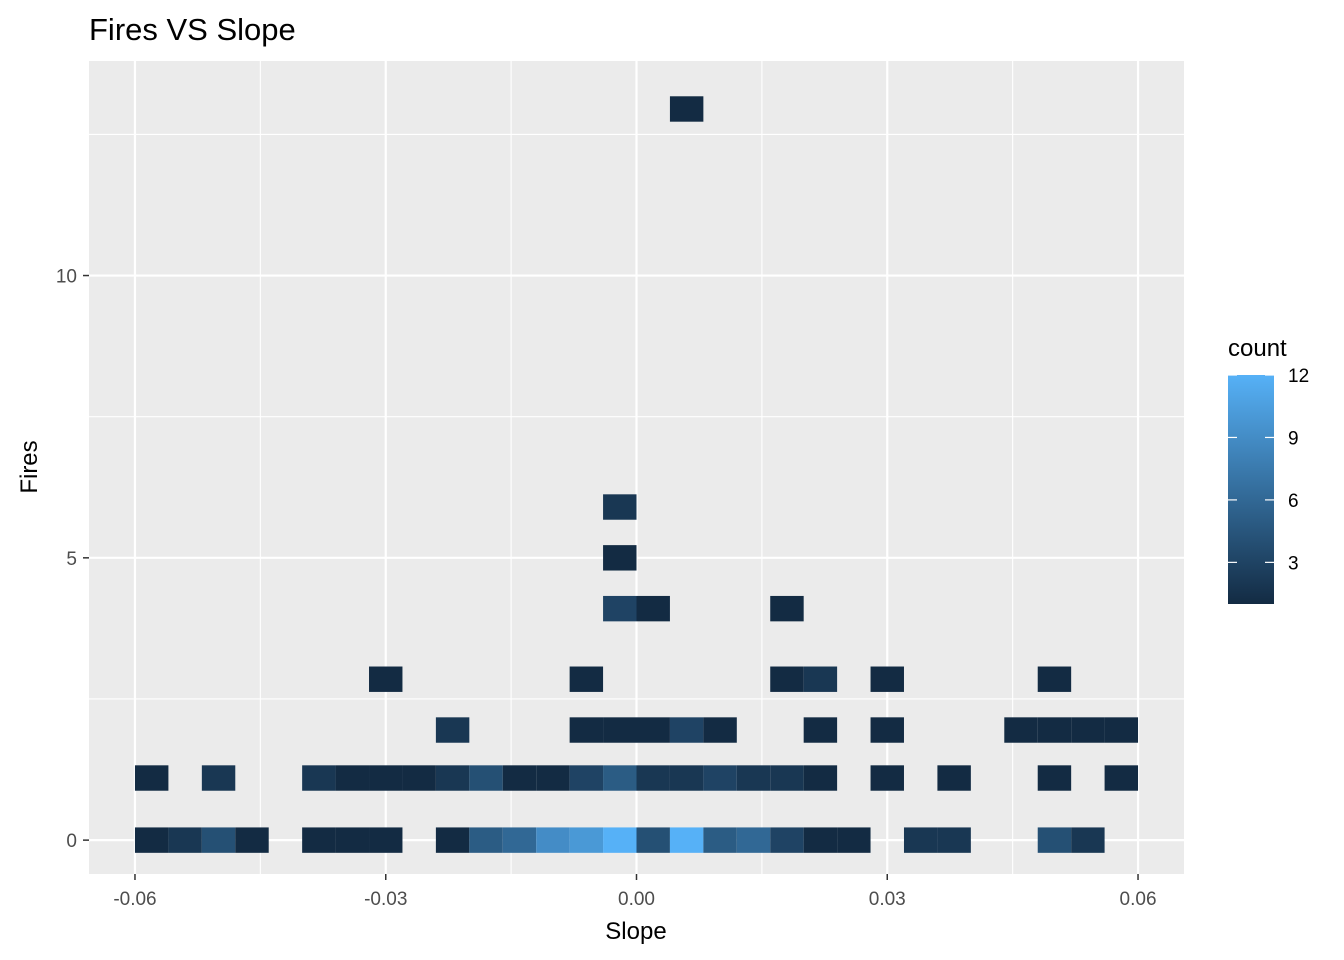 The height and width of the screenshot is (960, 1344). I want to click on legend: count 3 6 9 12, so click(1268, 469).